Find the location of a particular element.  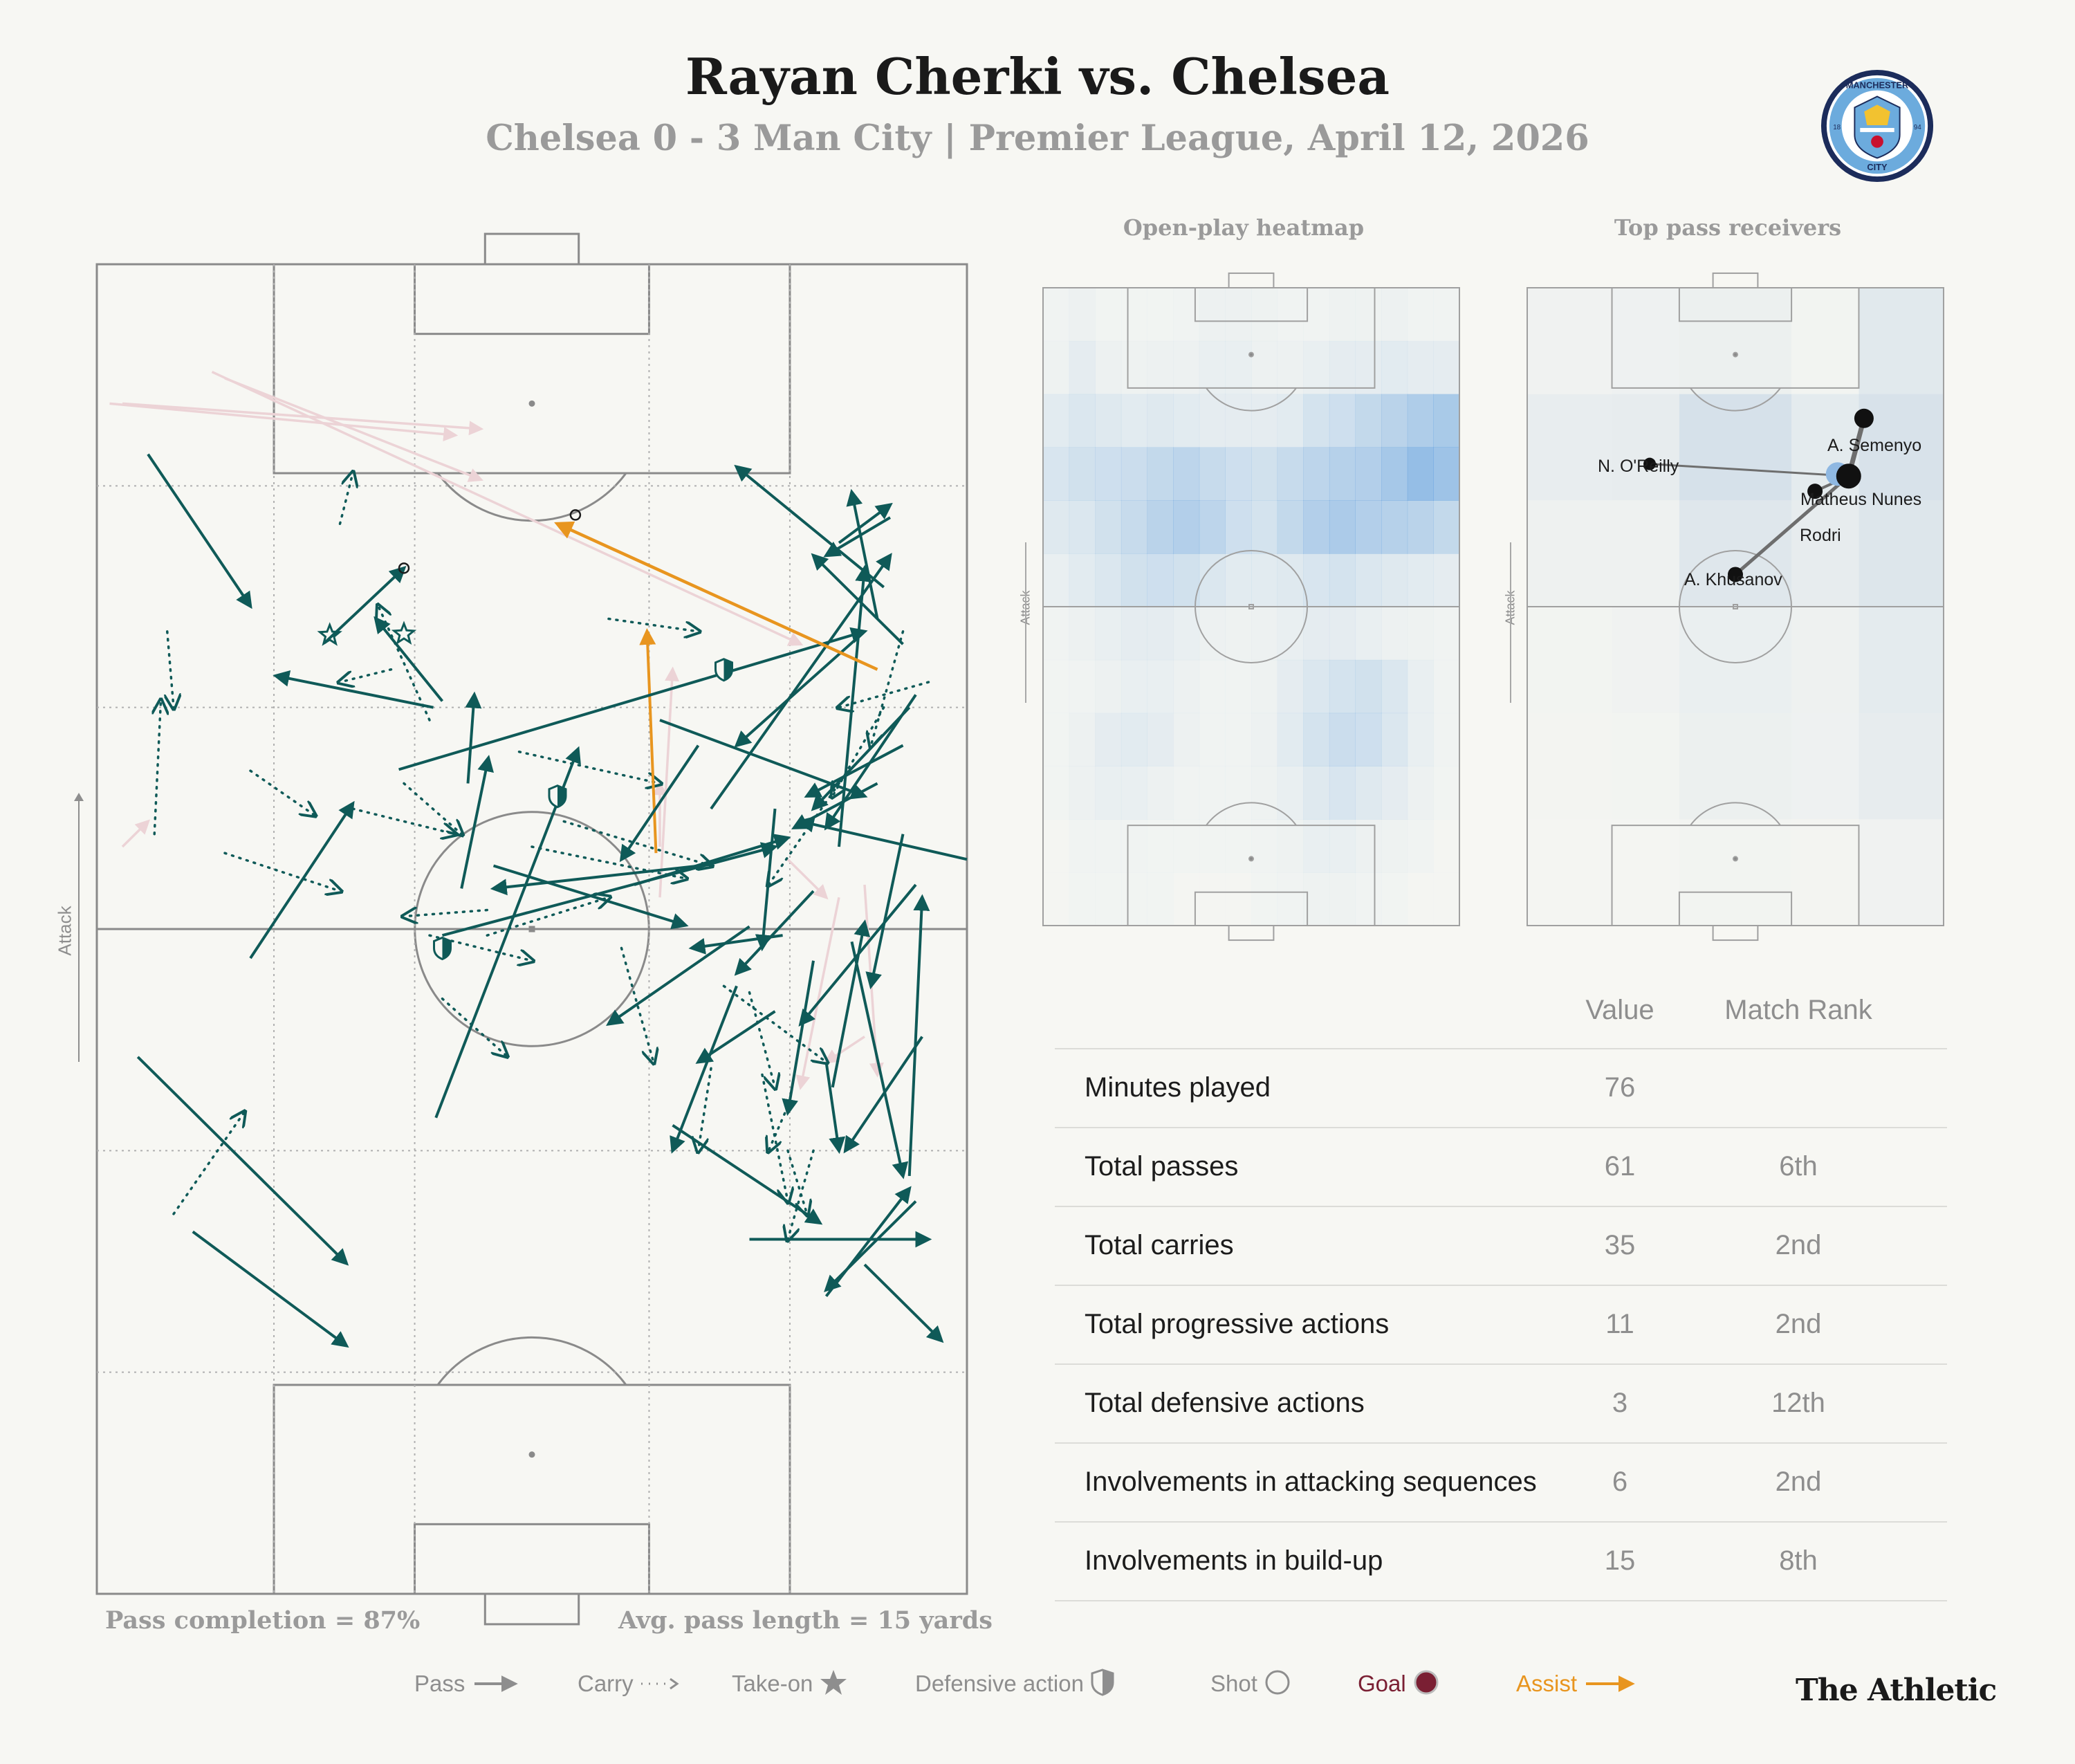

centre-circle is located at coordinates (1735, 606).